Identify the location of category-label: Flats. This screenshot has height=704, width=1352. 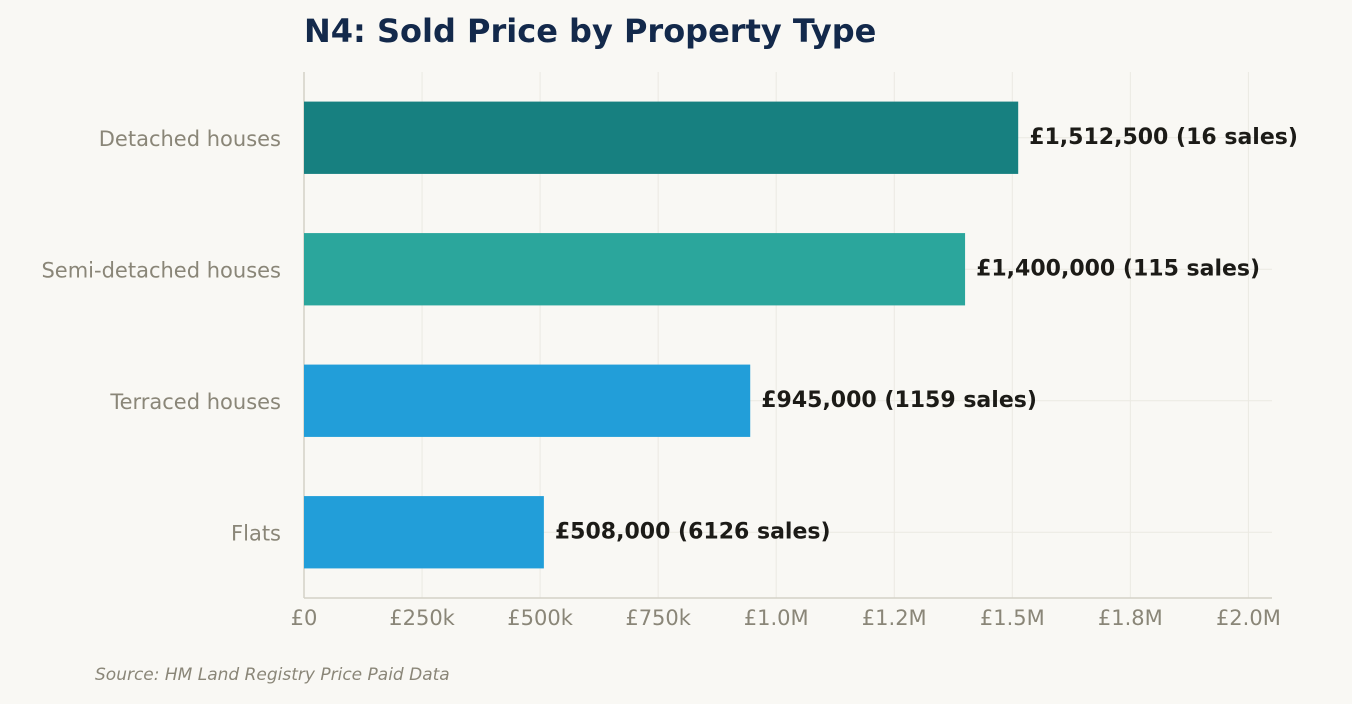
(256, 533).